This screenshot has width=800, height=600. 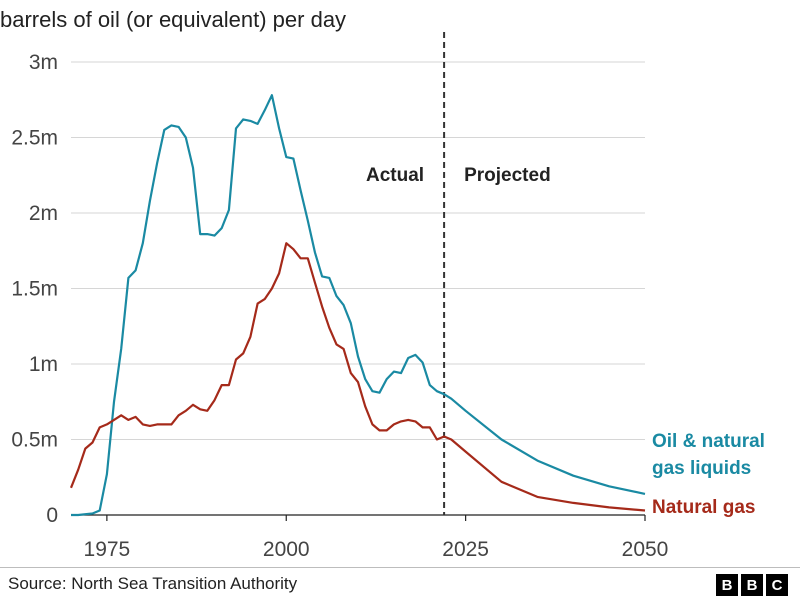 What do you see at coordinates (465, 549) in the screenshot?
I see `x-tick-label: 2025` at bounding box center [465, 549].